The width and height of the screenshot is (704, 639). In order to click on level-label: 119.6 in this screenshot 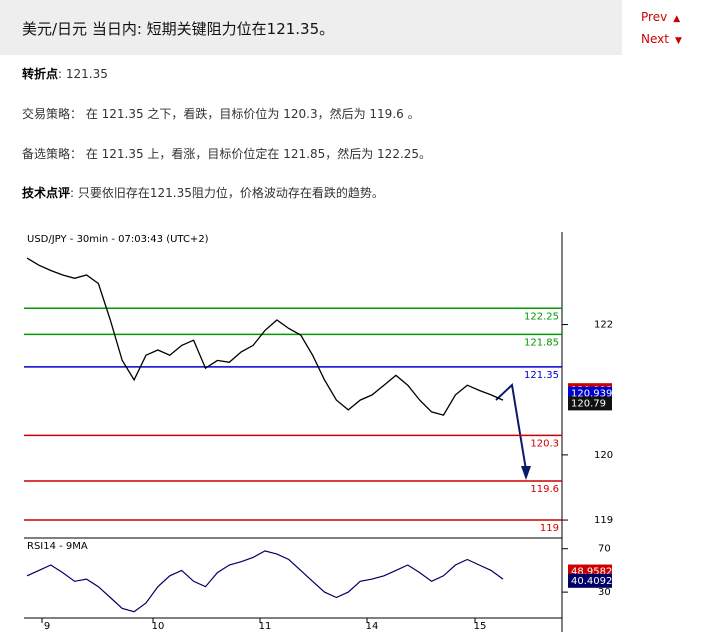, I will do `click(544, 489)`.